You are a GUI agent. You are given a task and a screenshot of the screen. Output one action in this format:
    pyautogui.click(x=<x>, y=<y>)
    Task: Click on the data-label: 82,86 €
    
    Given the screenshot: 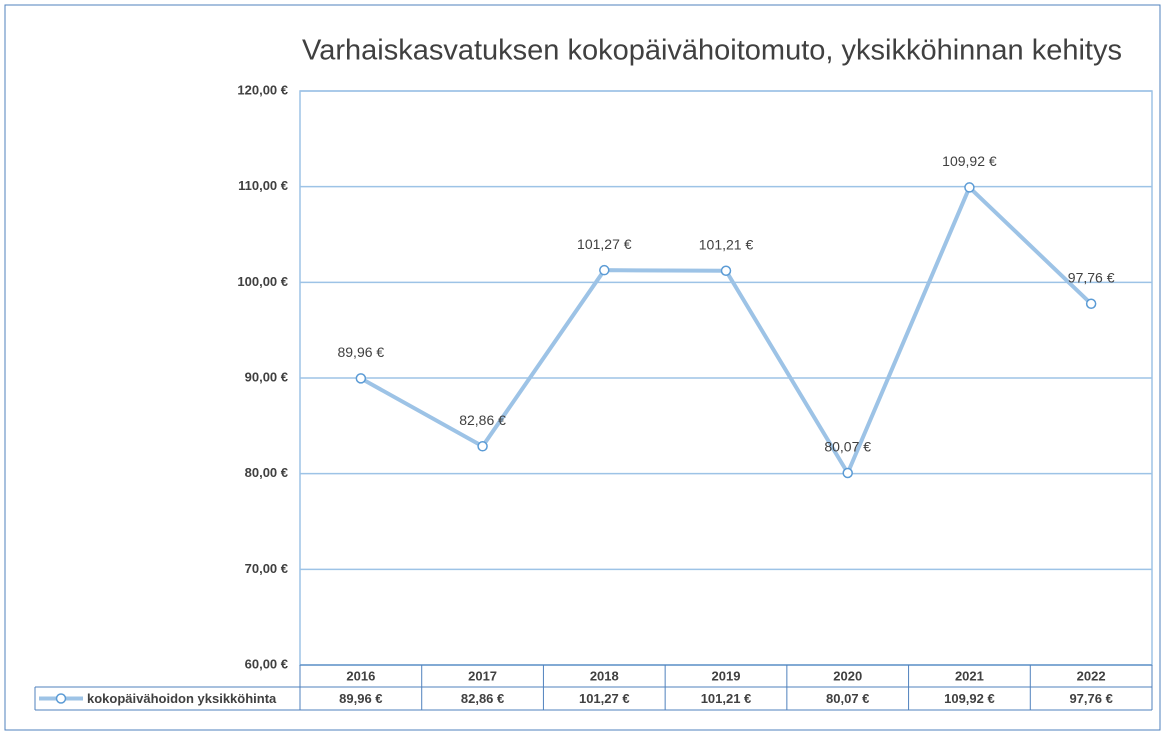 What is the action you would take?
    pyautogui.click(x=482, y=420)
    